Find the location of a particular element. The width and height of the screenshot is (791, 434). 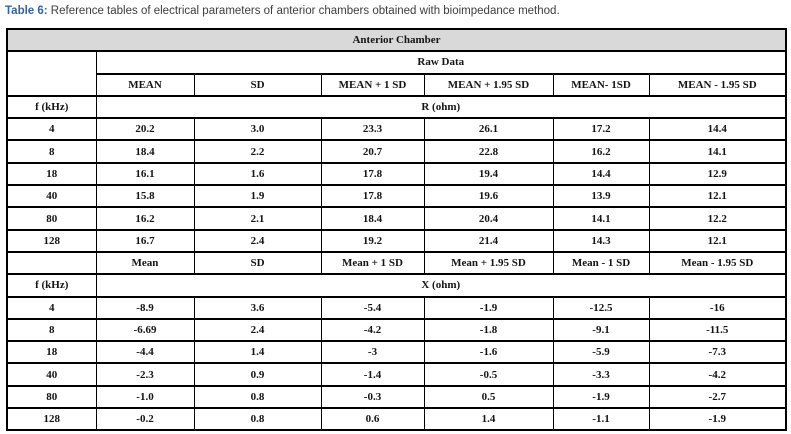

value-cell: 1.6 is located at coordinates (257, 174).